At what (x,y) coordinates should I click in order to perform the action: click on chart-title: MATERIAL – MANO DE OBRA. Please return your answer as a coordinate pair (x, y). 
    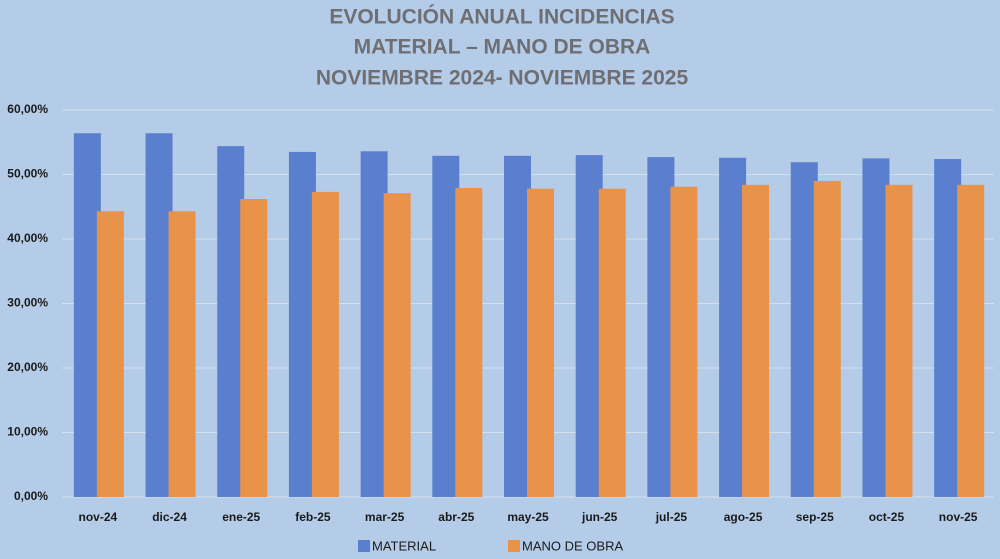
    Looking at the image, I should click on (502, 47).